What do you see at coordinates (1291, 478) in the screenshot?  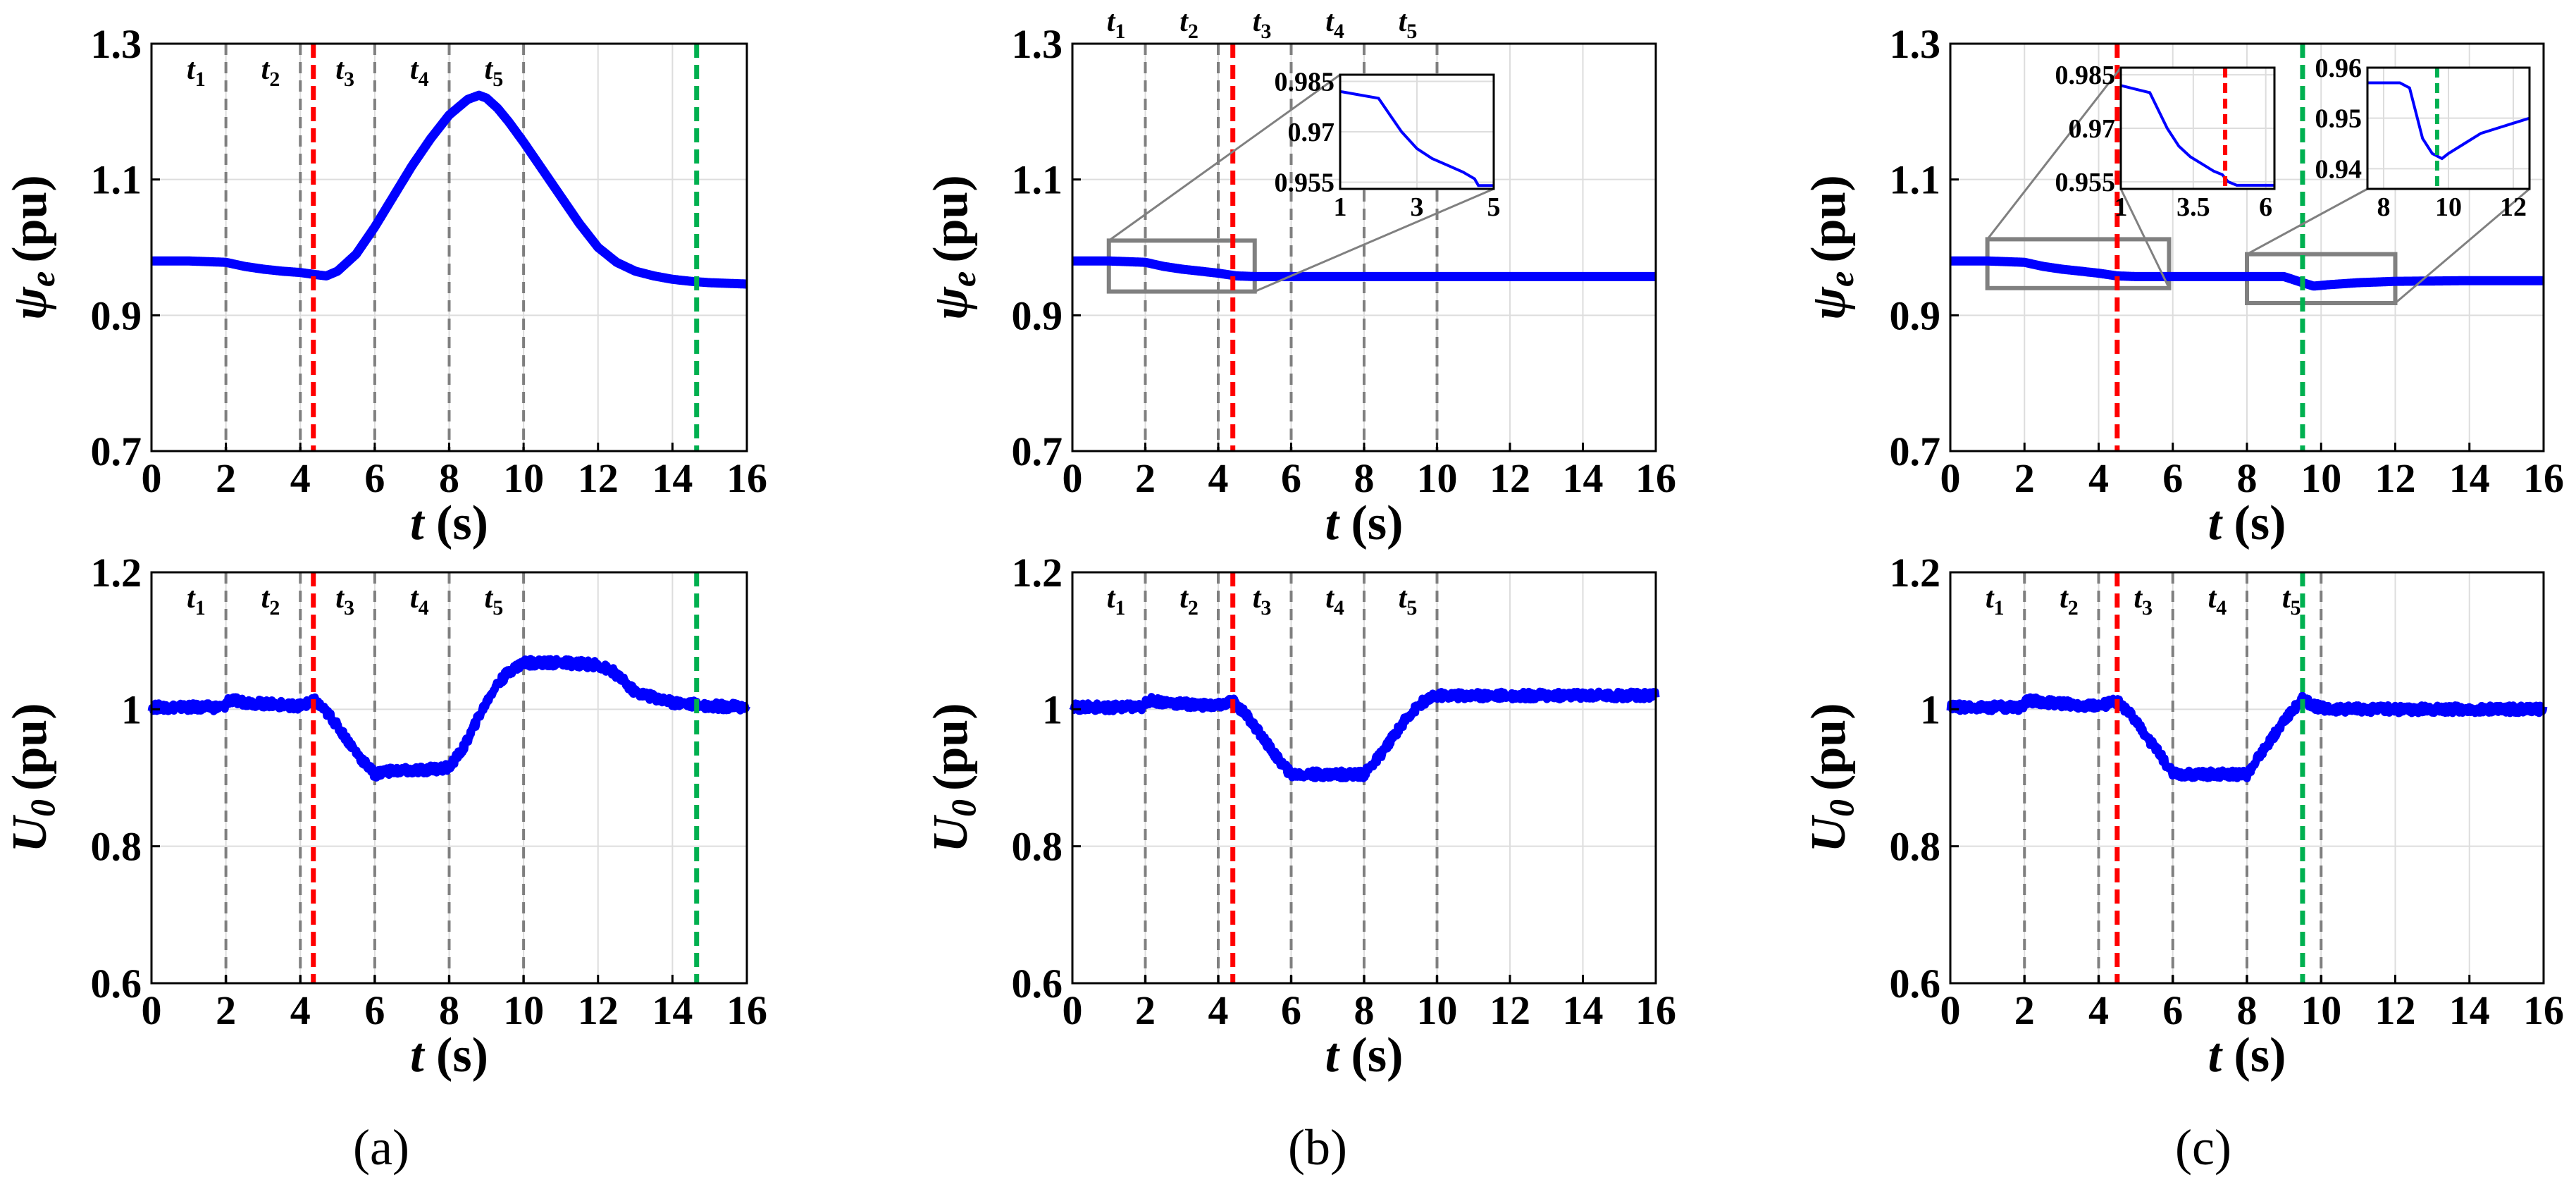 I see `x-tick-label: 6` at bounding box center [1291, 478].